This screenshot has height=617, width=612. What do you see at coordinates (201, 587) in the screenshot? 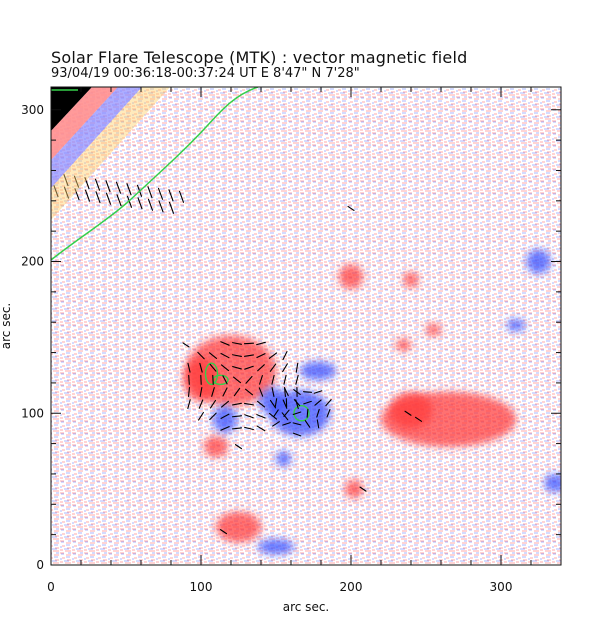
I see `x-tick-label-100: 100` at bounding box center [201, 587].